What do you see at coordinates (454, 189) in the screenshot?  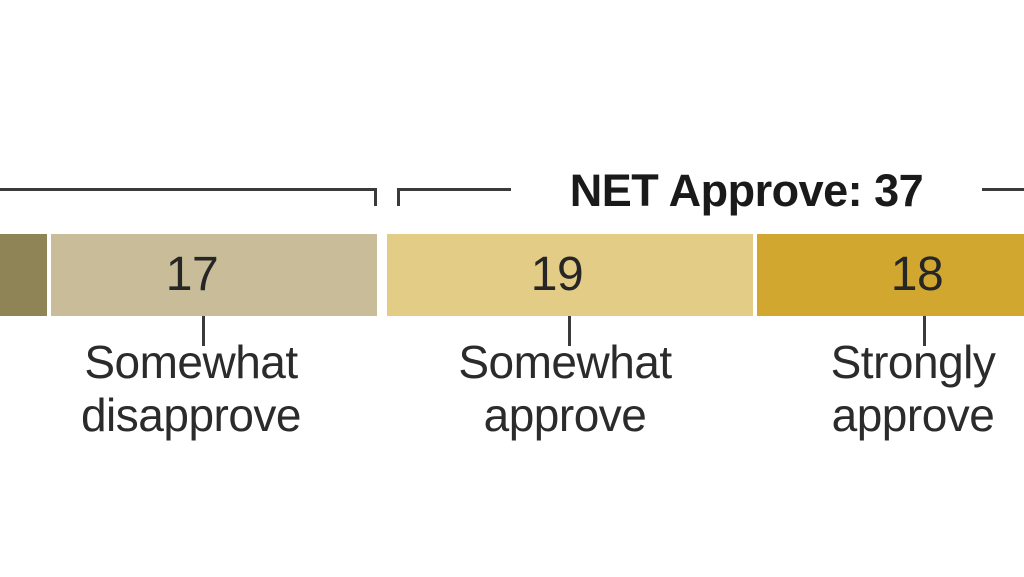 I see `net-approve-bracket-line-left` at bounding box center [454, 189].